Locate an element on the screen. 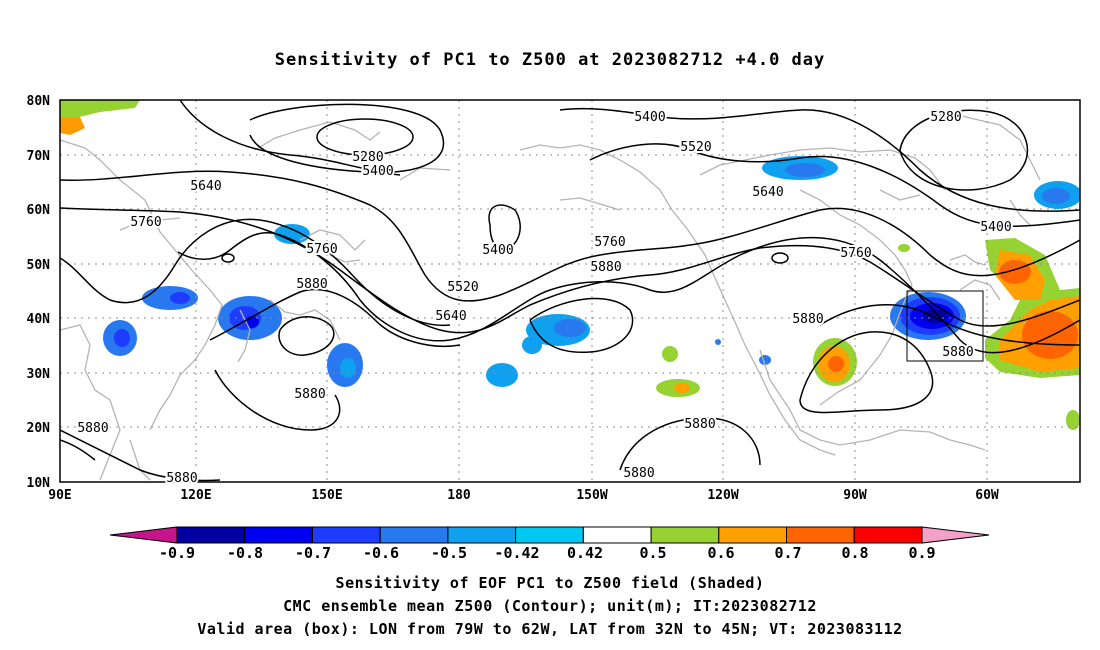 Image resolution: width=1100 pixels, height=650 pixels. lon-label: 120W is located at coordinates (722, 495).